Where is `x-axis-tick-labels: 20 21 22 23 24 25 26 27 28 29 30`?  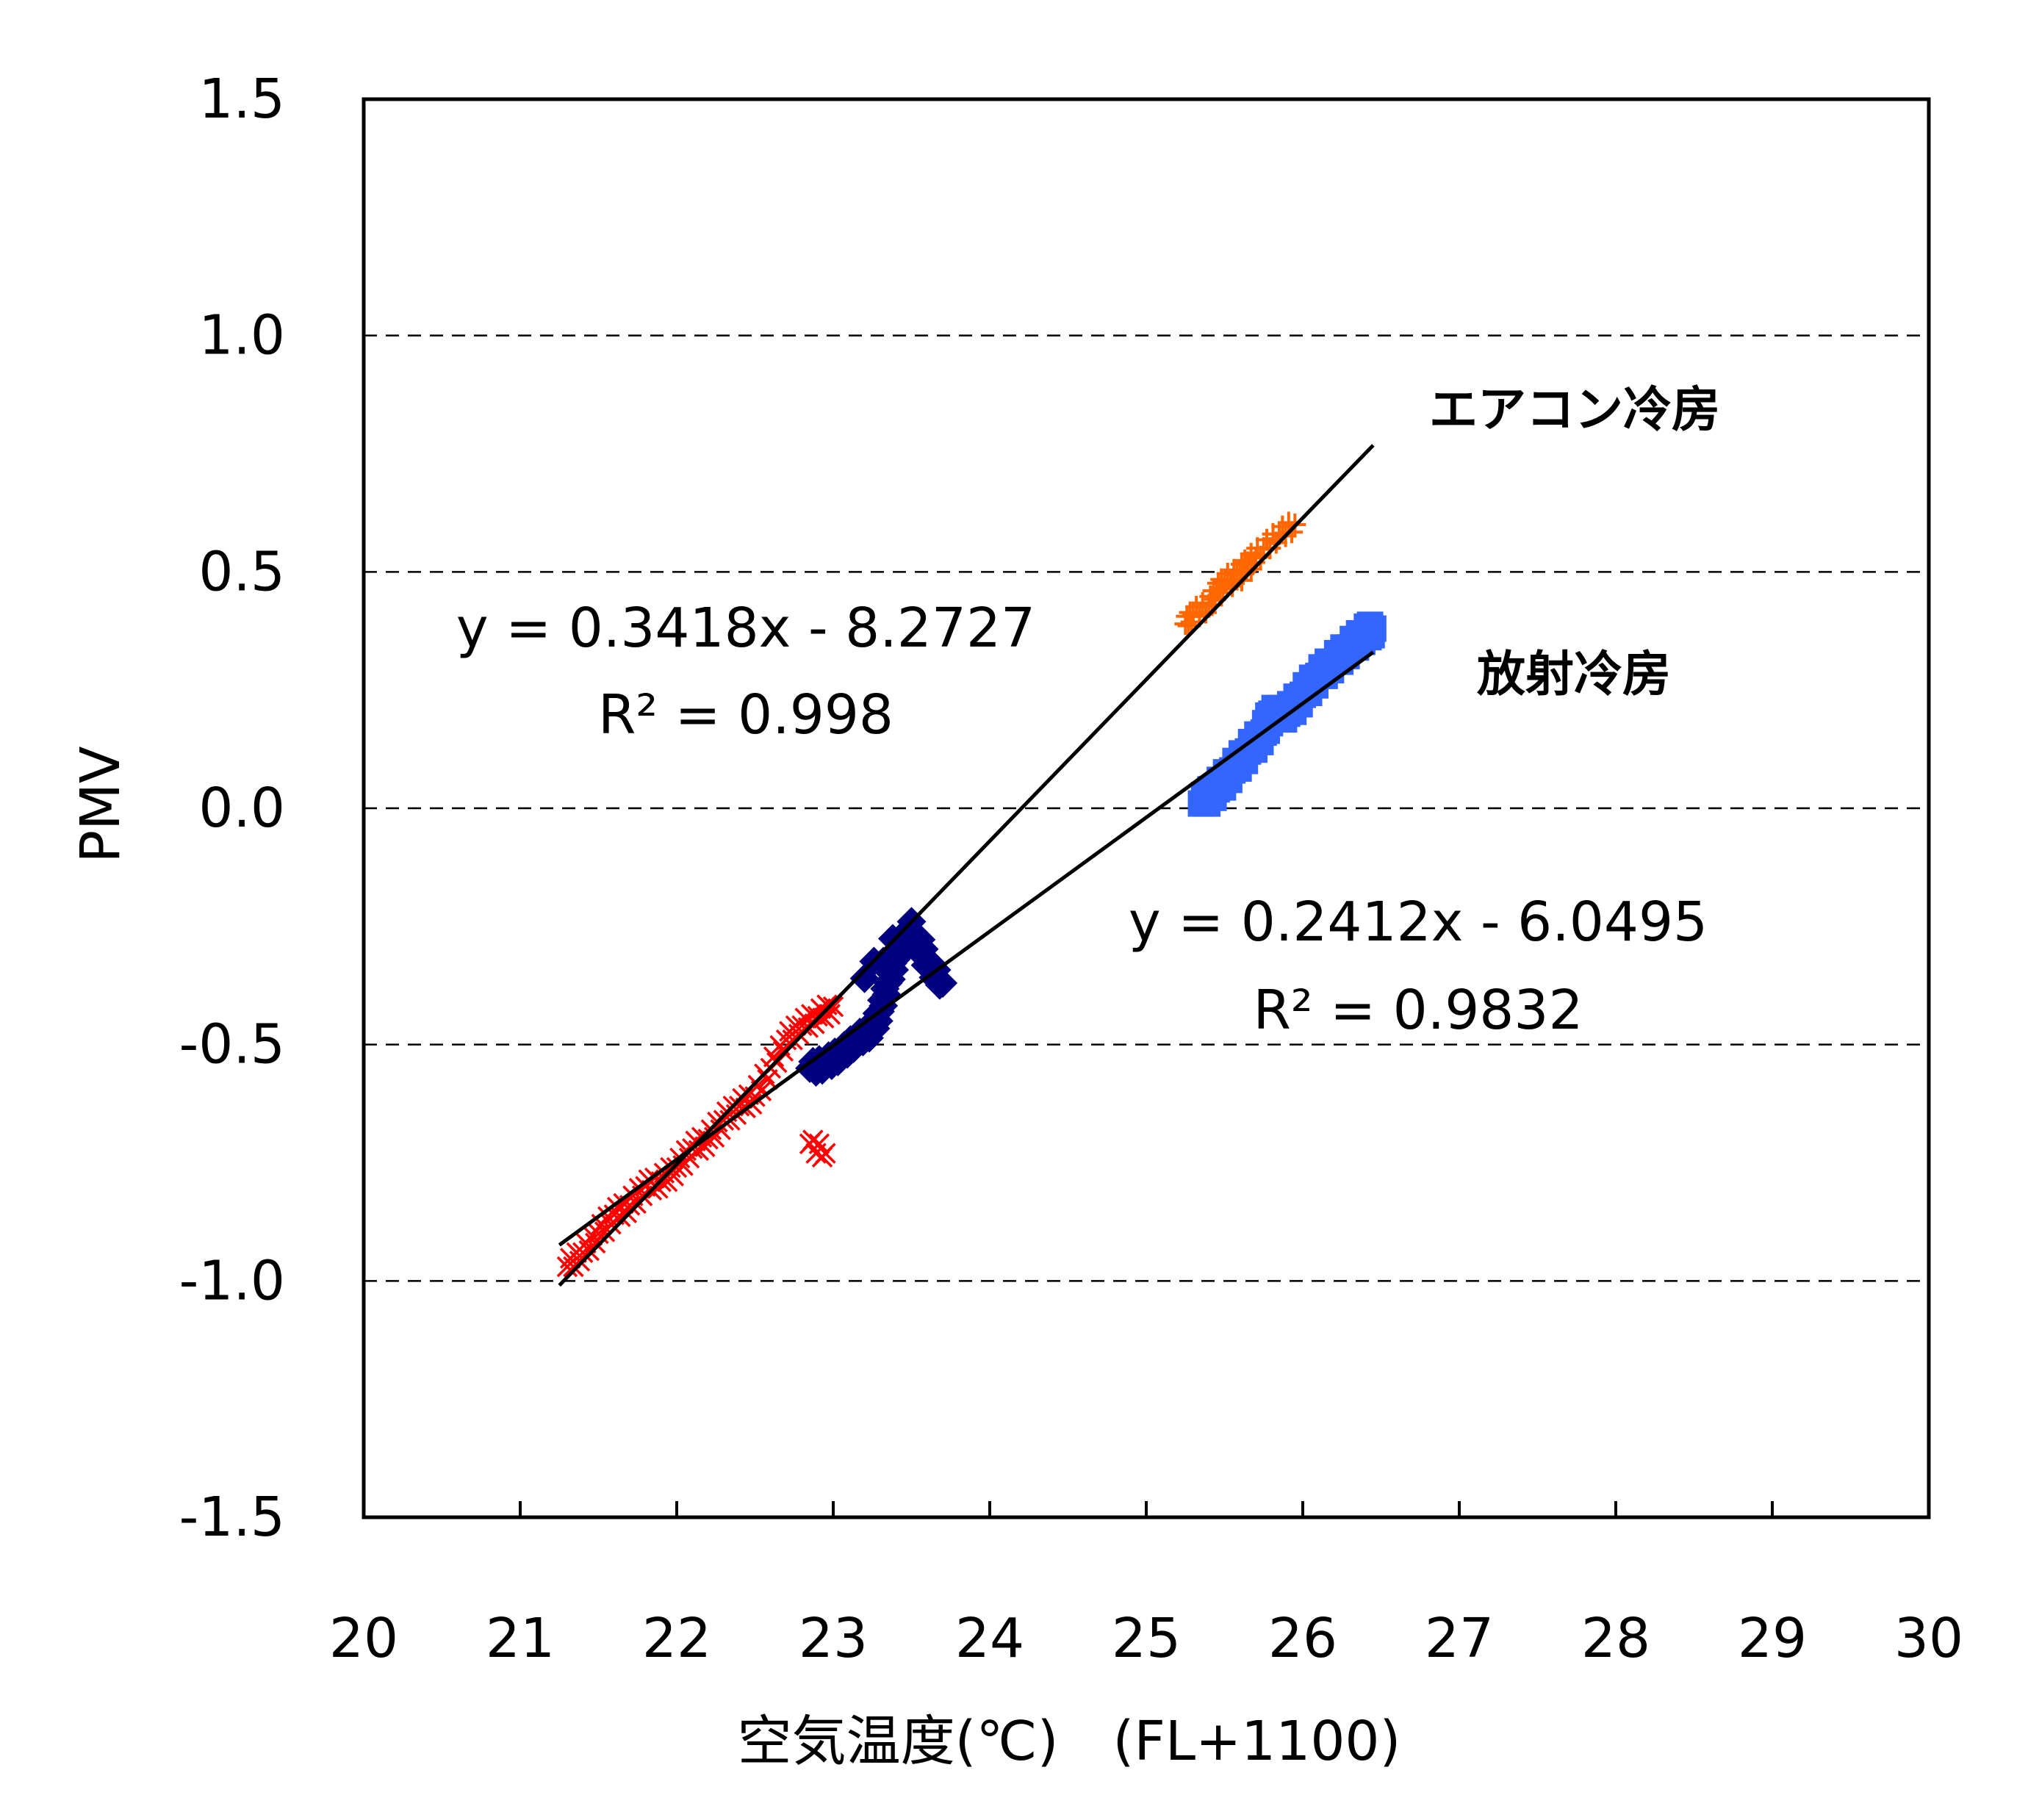
x-axis-tick-labels: 20 21 22 23 24 25 26 27 28 29 30 is located at coordinates (1146, 1639).